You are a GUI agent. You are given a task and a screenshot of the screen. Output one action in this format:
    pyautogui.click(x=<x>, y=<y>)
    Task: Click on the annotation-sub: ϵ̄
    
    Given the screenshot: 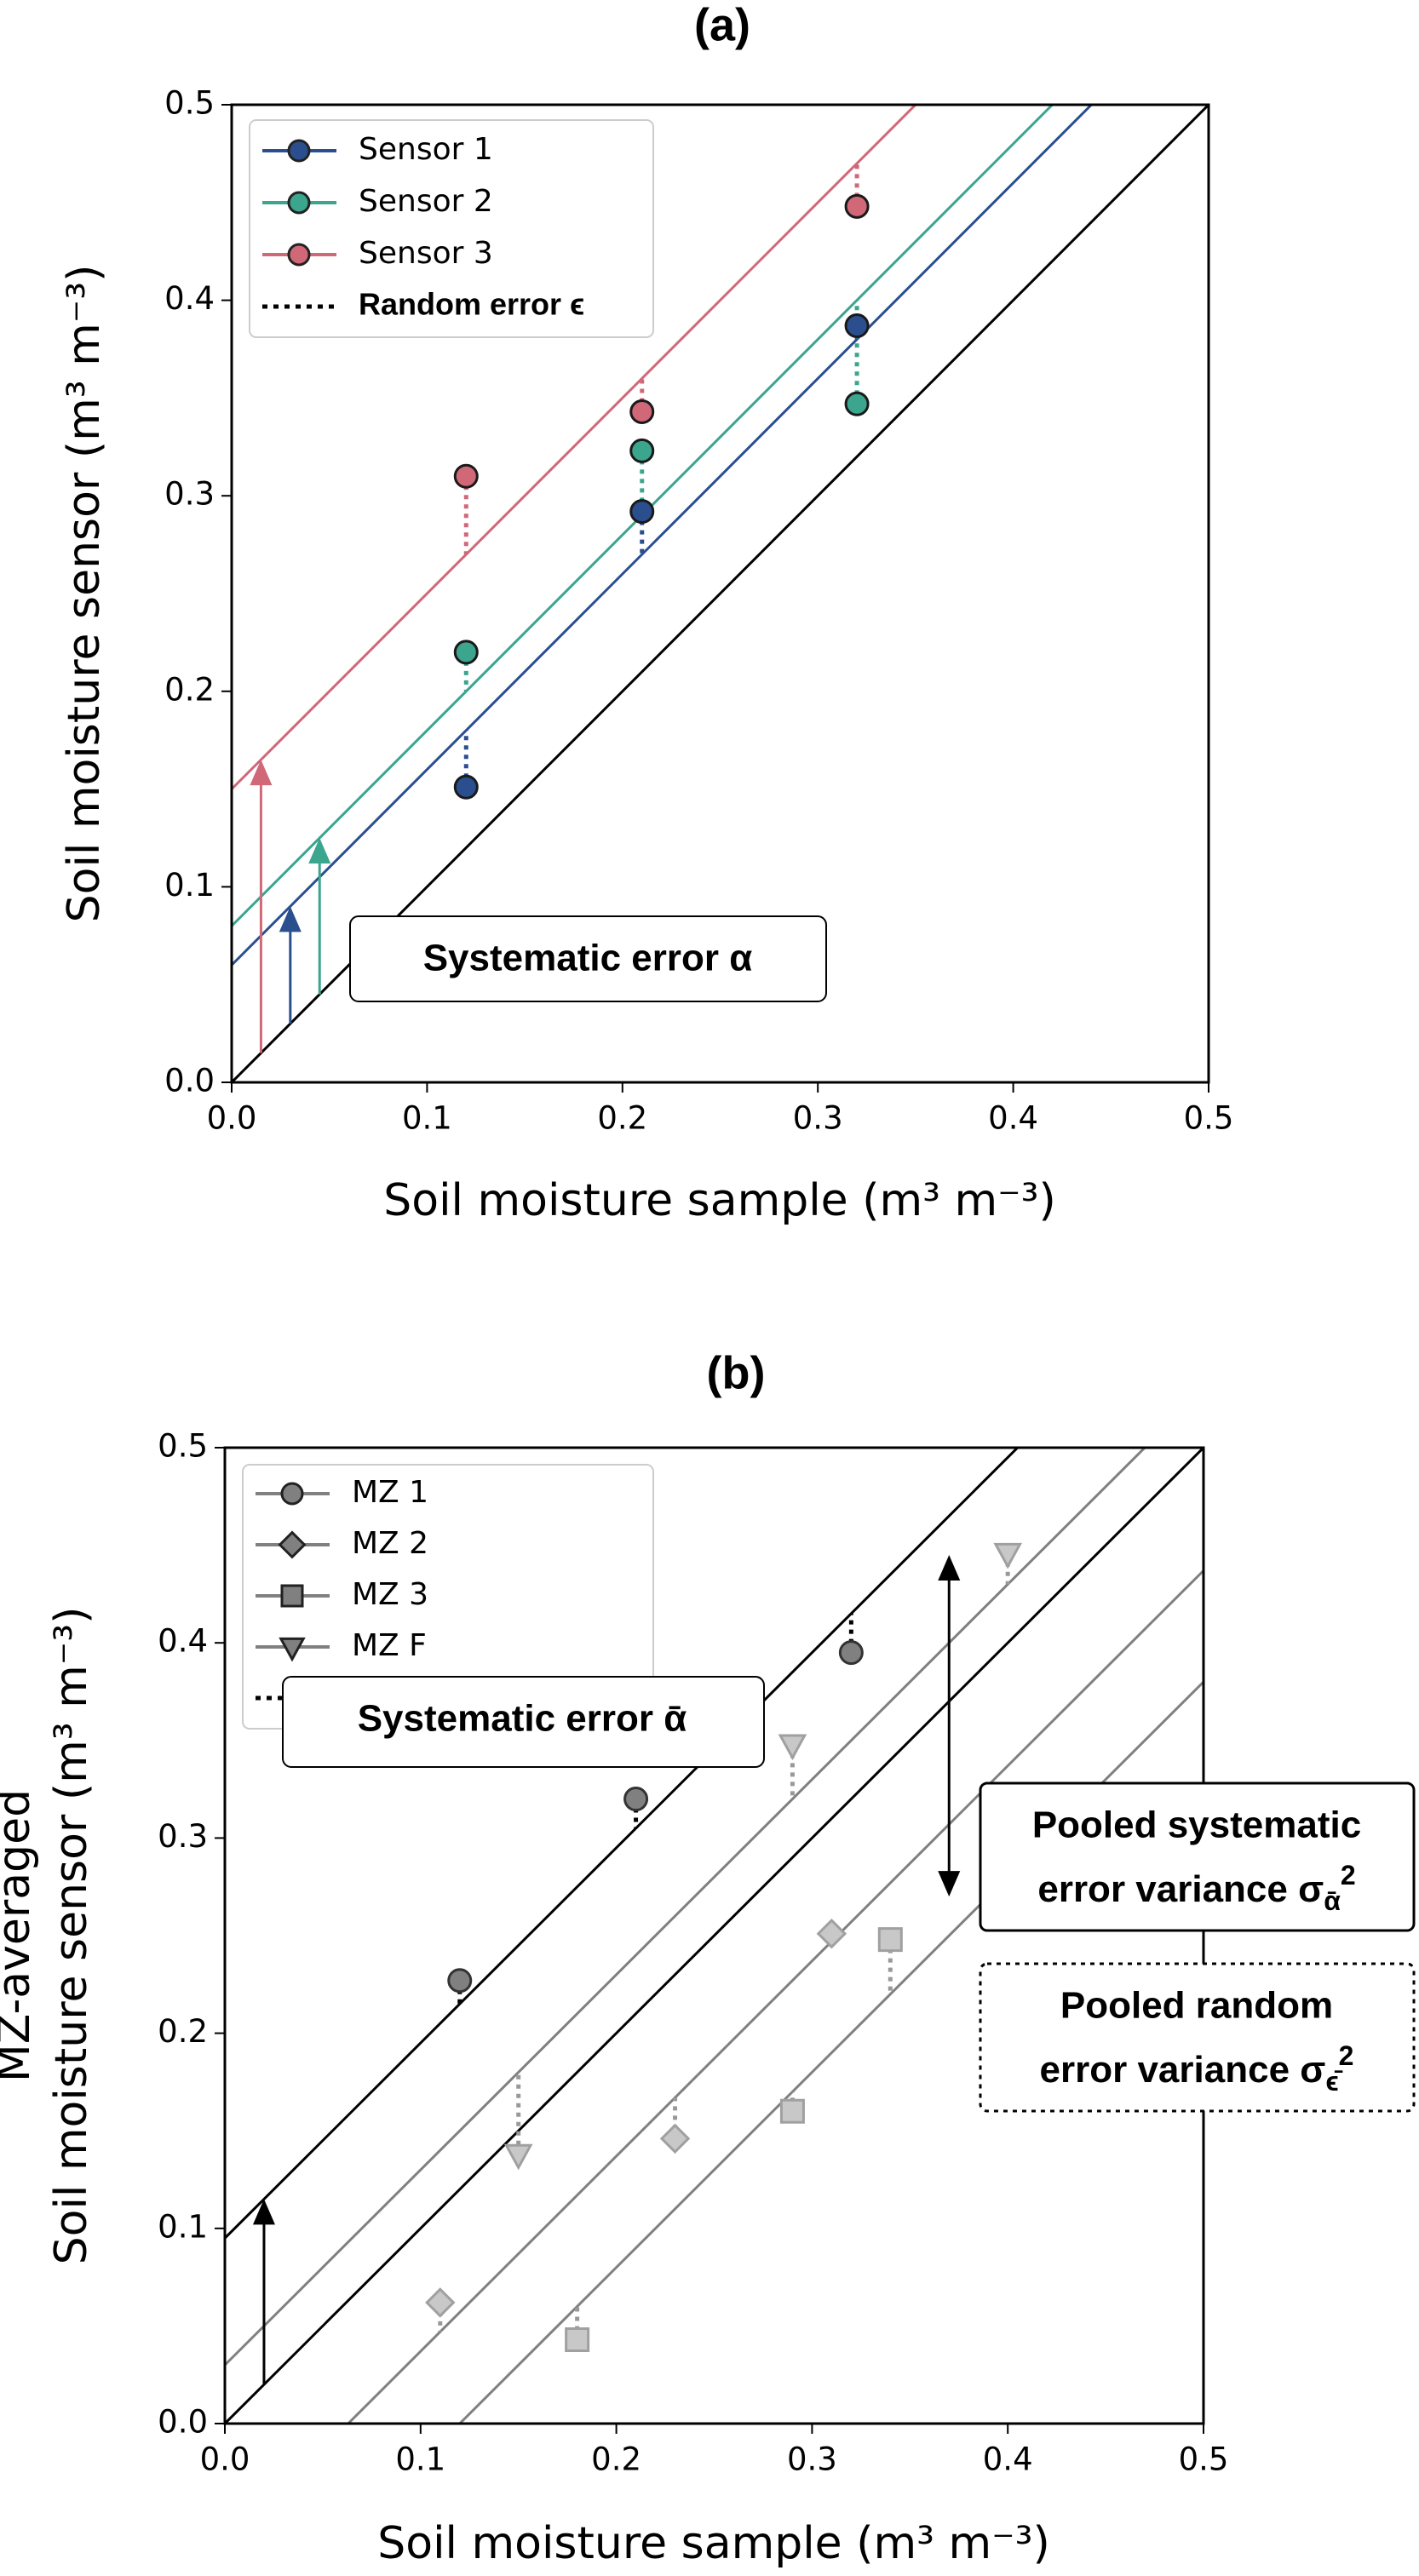 What is the action you would take?
    pyautogui.click(x=1333, y=2081)
    